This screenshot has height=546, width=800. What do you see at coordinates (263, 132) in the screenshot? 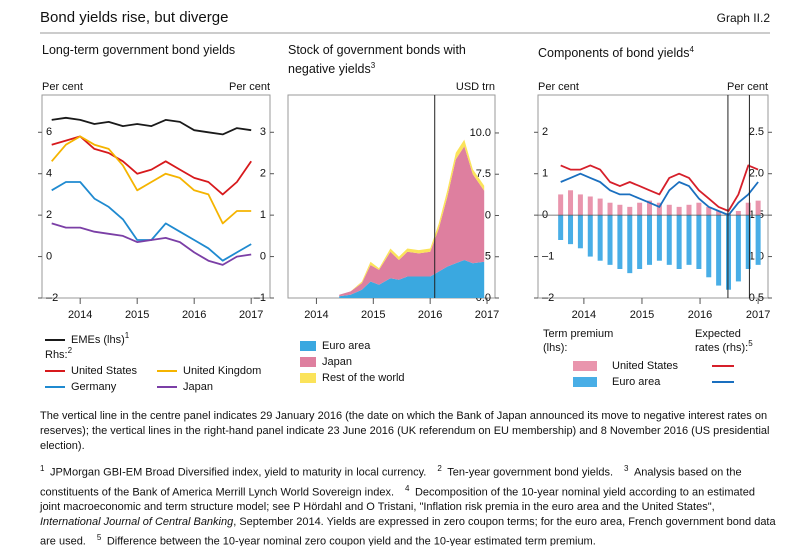
I see `y-tick-label: 3` at bounding box center [263, 132].